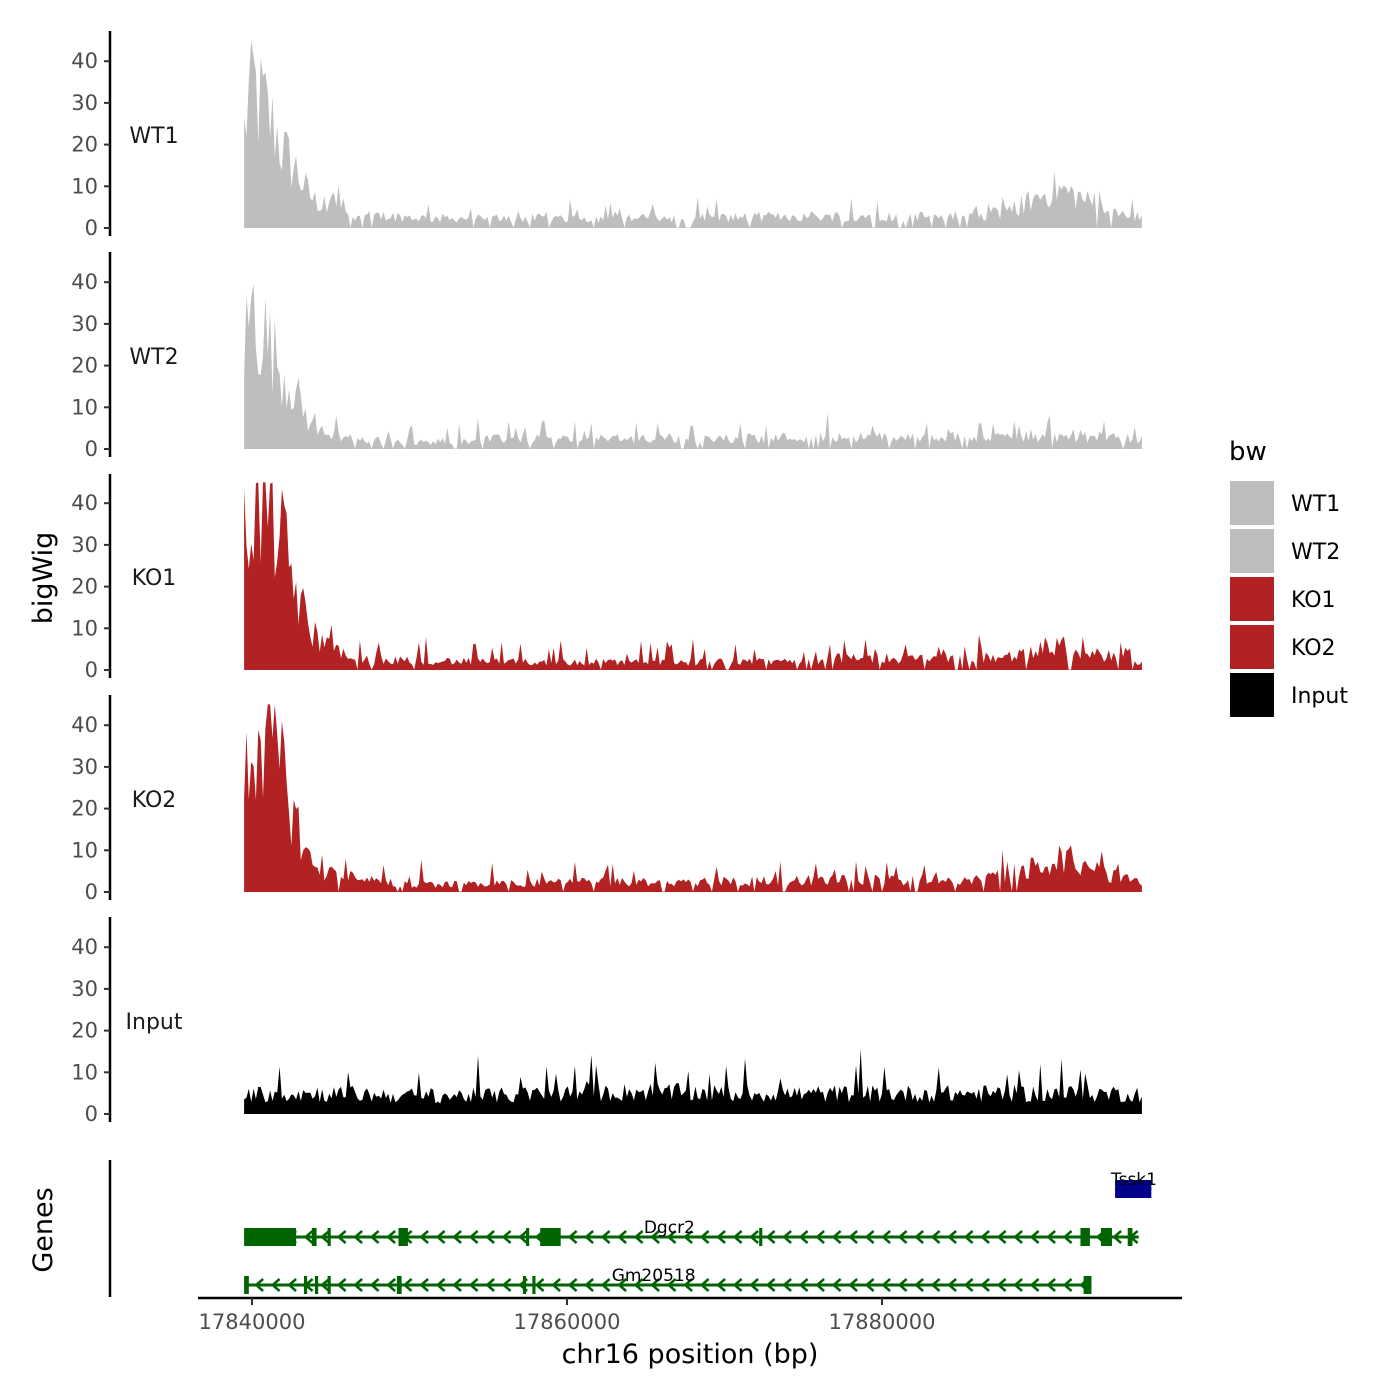 Image resolution: width=1400 pixels, height=1400 pixels. What do you see at coordinates (1283, 647) in the screenshot?
I see `legend-item-ko2: KO2` at bounding box center [1283, 647].